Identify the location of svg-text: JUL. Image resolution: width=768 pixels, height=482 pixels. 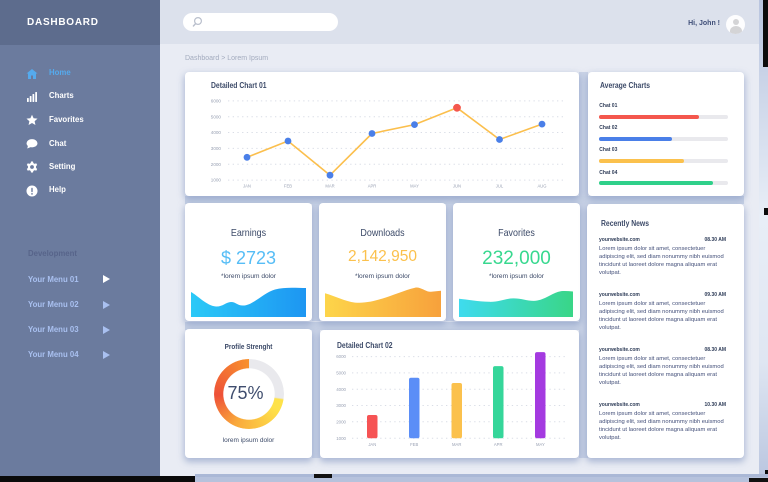
(500, 186).